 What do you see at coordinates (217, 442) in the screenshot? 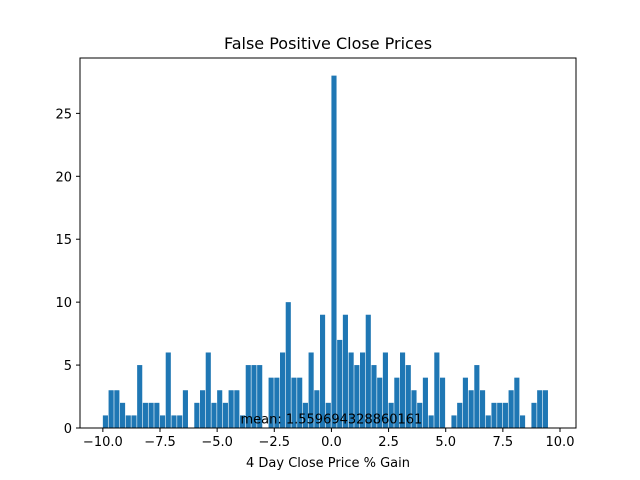
I see `x-tick-label: −5.0` at bounding box center [217, 442].